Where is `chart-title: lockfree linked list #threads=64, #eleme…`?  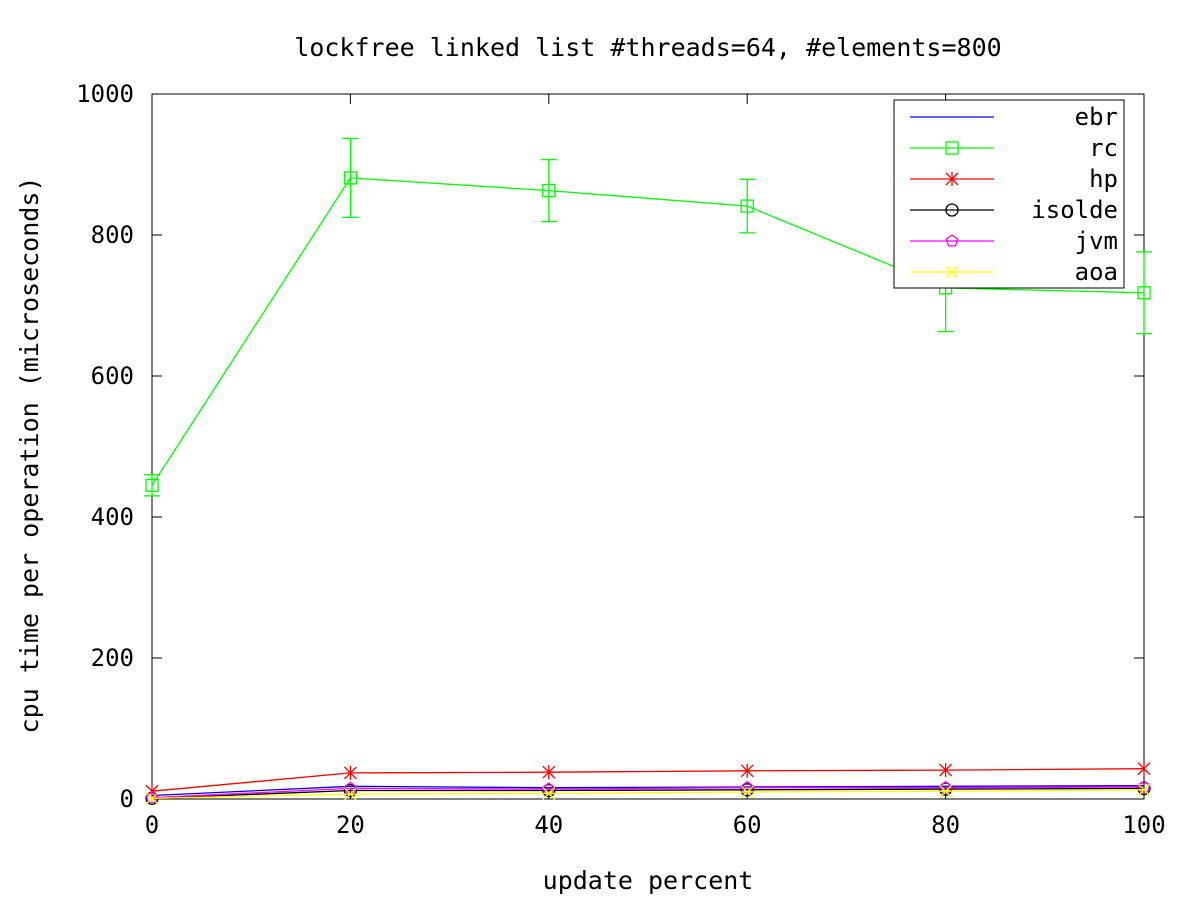 chart-title: lockfree linked list #threads=64, #eleme… is located at coordinates (647, 47).